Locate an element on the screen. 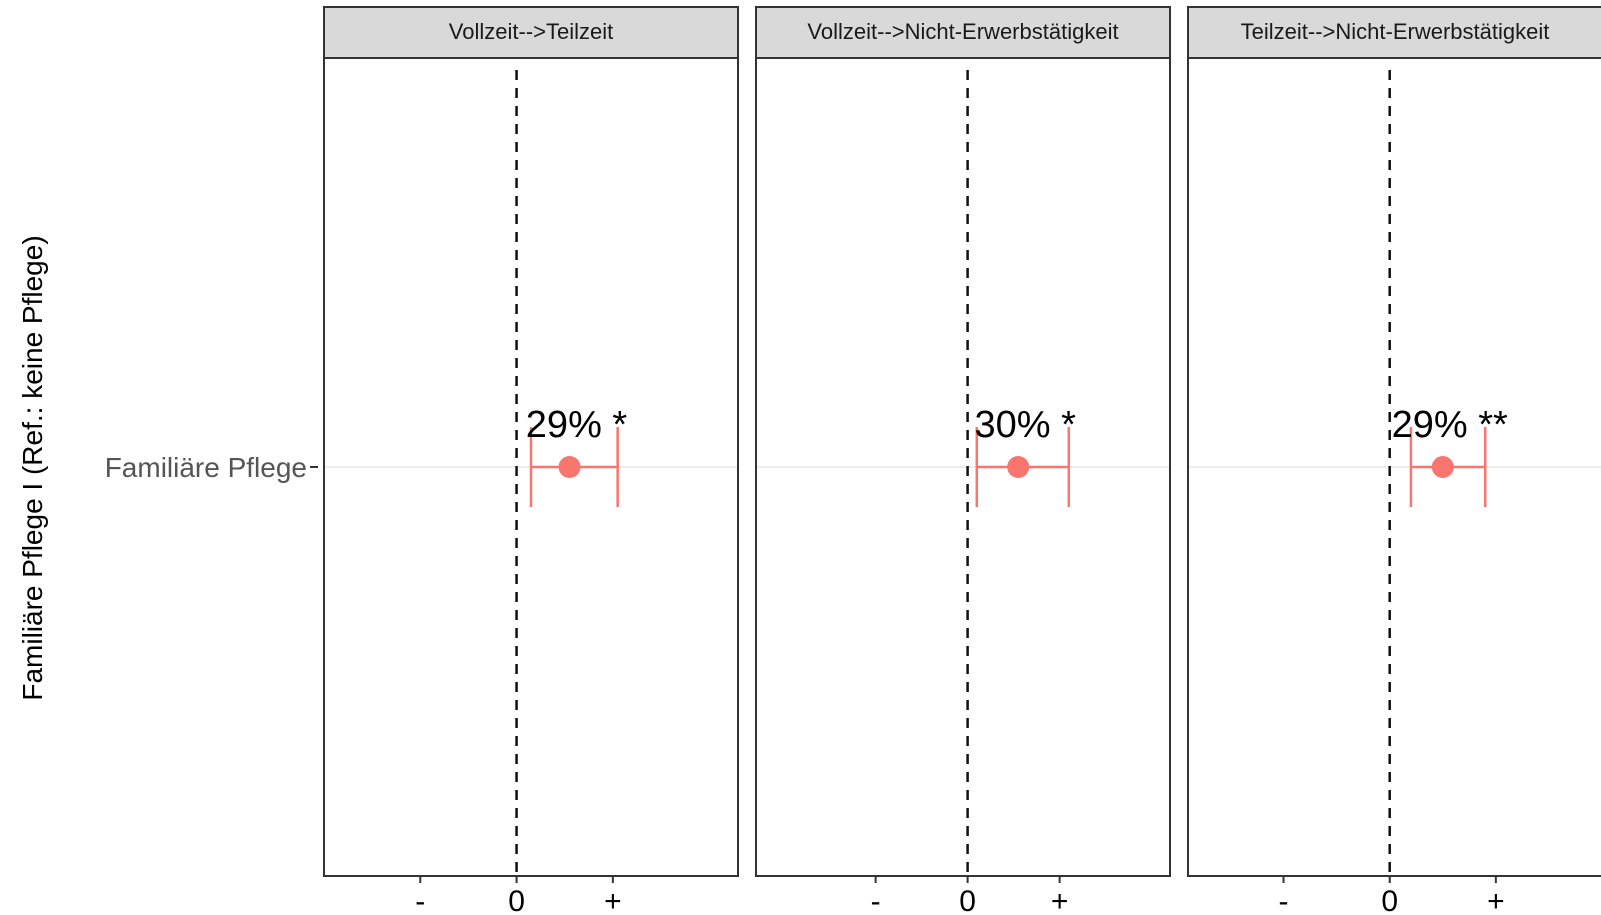 This screenshot has height=915, width=1601. facet-strip-label: Teilzeit-->Nicht-Erwerbstätigkeit is located at coordinates (1395, 31).